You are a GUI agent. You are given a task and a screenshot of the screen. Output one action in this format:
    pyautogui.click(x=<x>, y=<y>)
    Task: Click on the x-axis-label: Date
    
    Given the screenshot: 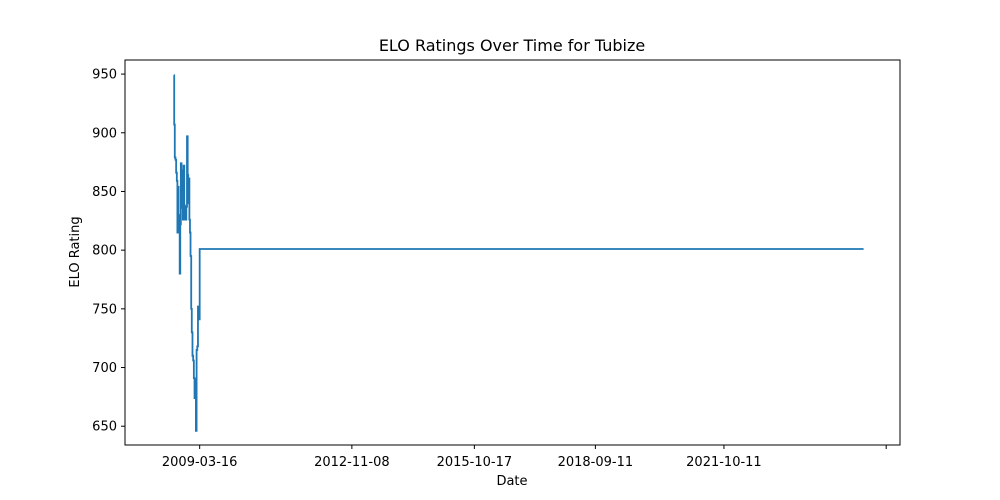 What is the action you would take?
    pyautogui.click(x=511, y=481)
    